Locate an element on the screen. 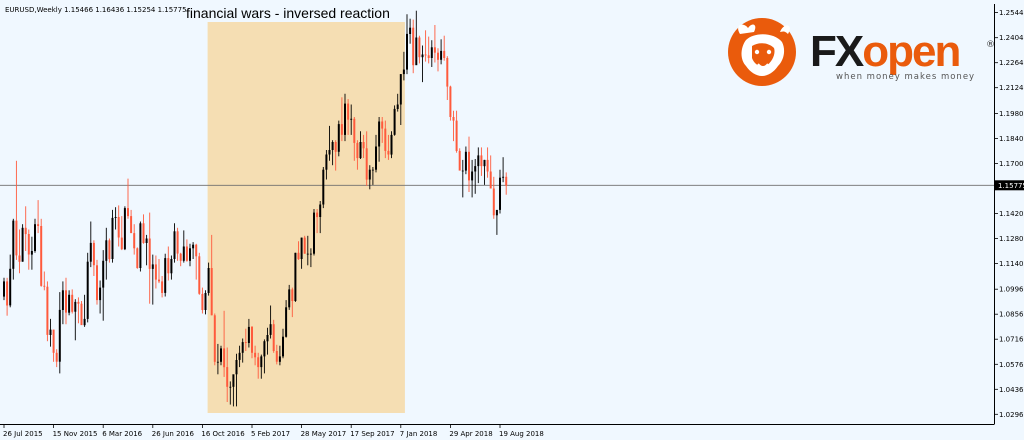  y-tick-label: 1.18400 is located at coordinates (1011, 139).